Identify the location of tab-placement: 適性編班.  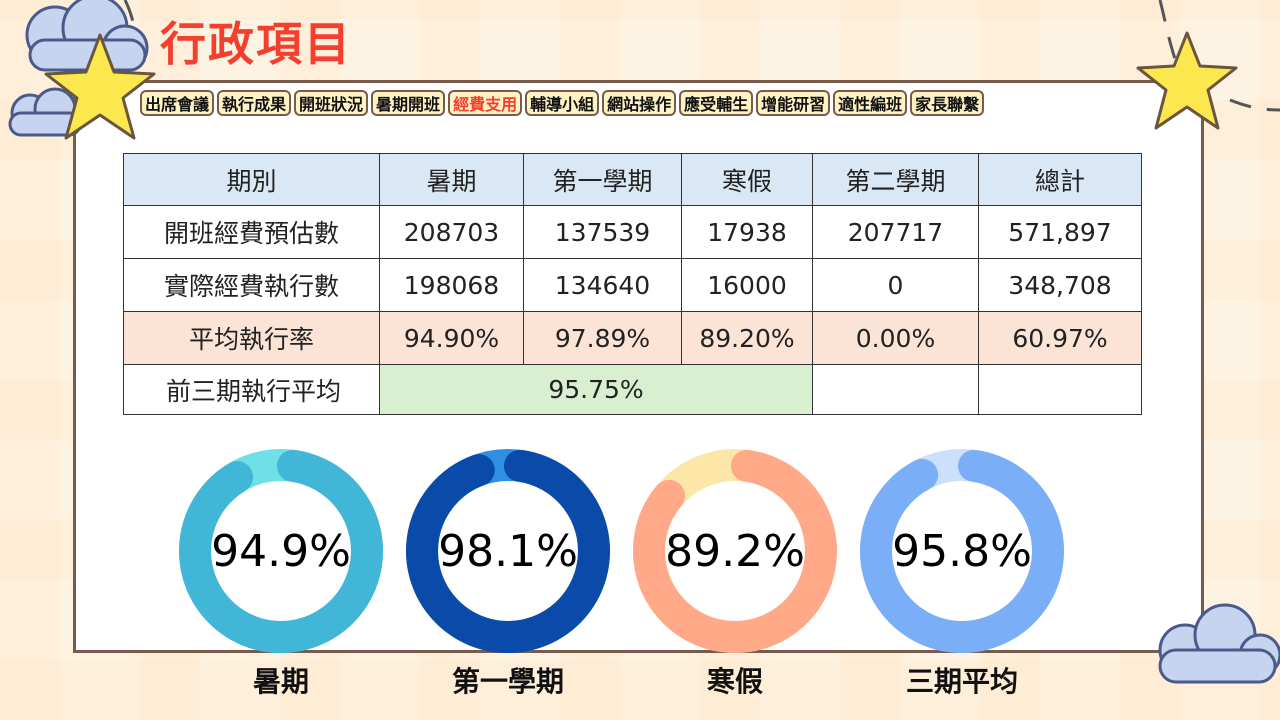
(870, 103).